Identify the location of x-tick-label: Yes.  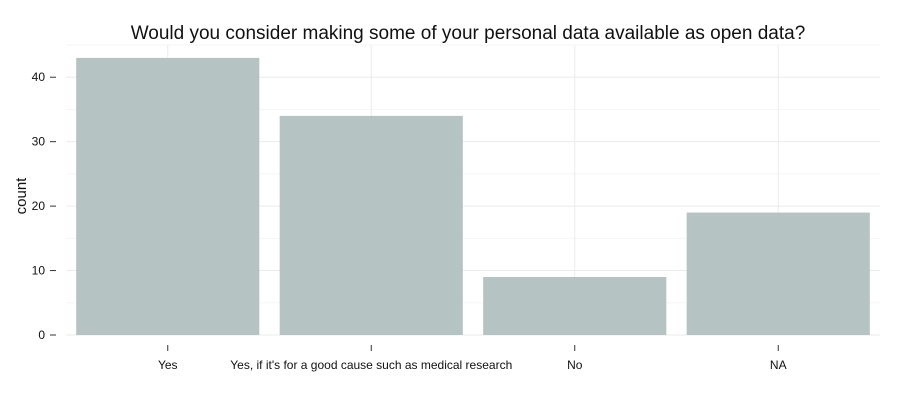
(168, 365).